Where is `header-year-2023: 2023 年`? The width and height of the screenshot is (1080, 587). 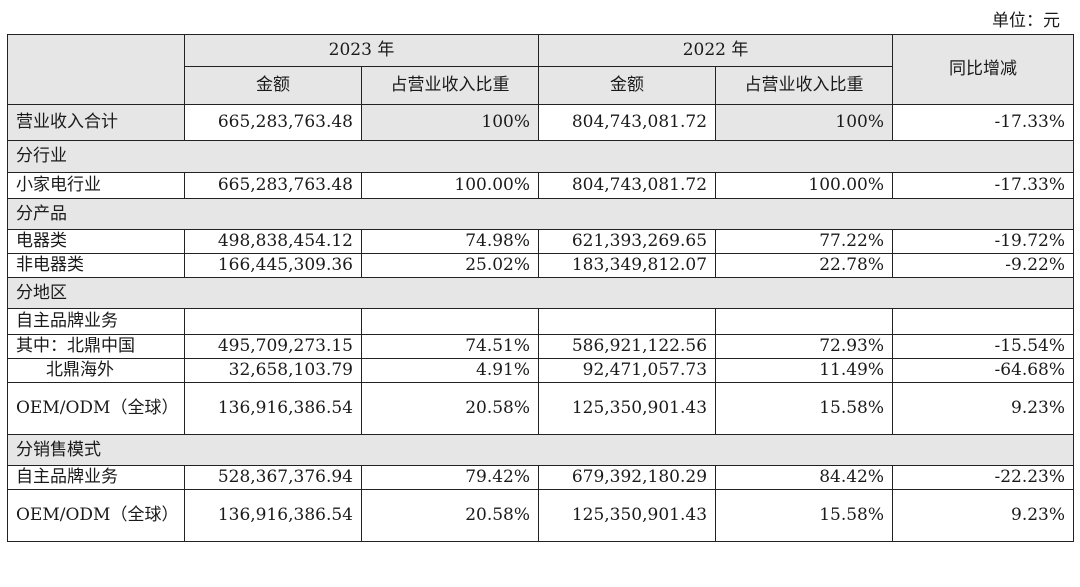 header-year-2023: 2023 年 is located at coordinates (361, 50).